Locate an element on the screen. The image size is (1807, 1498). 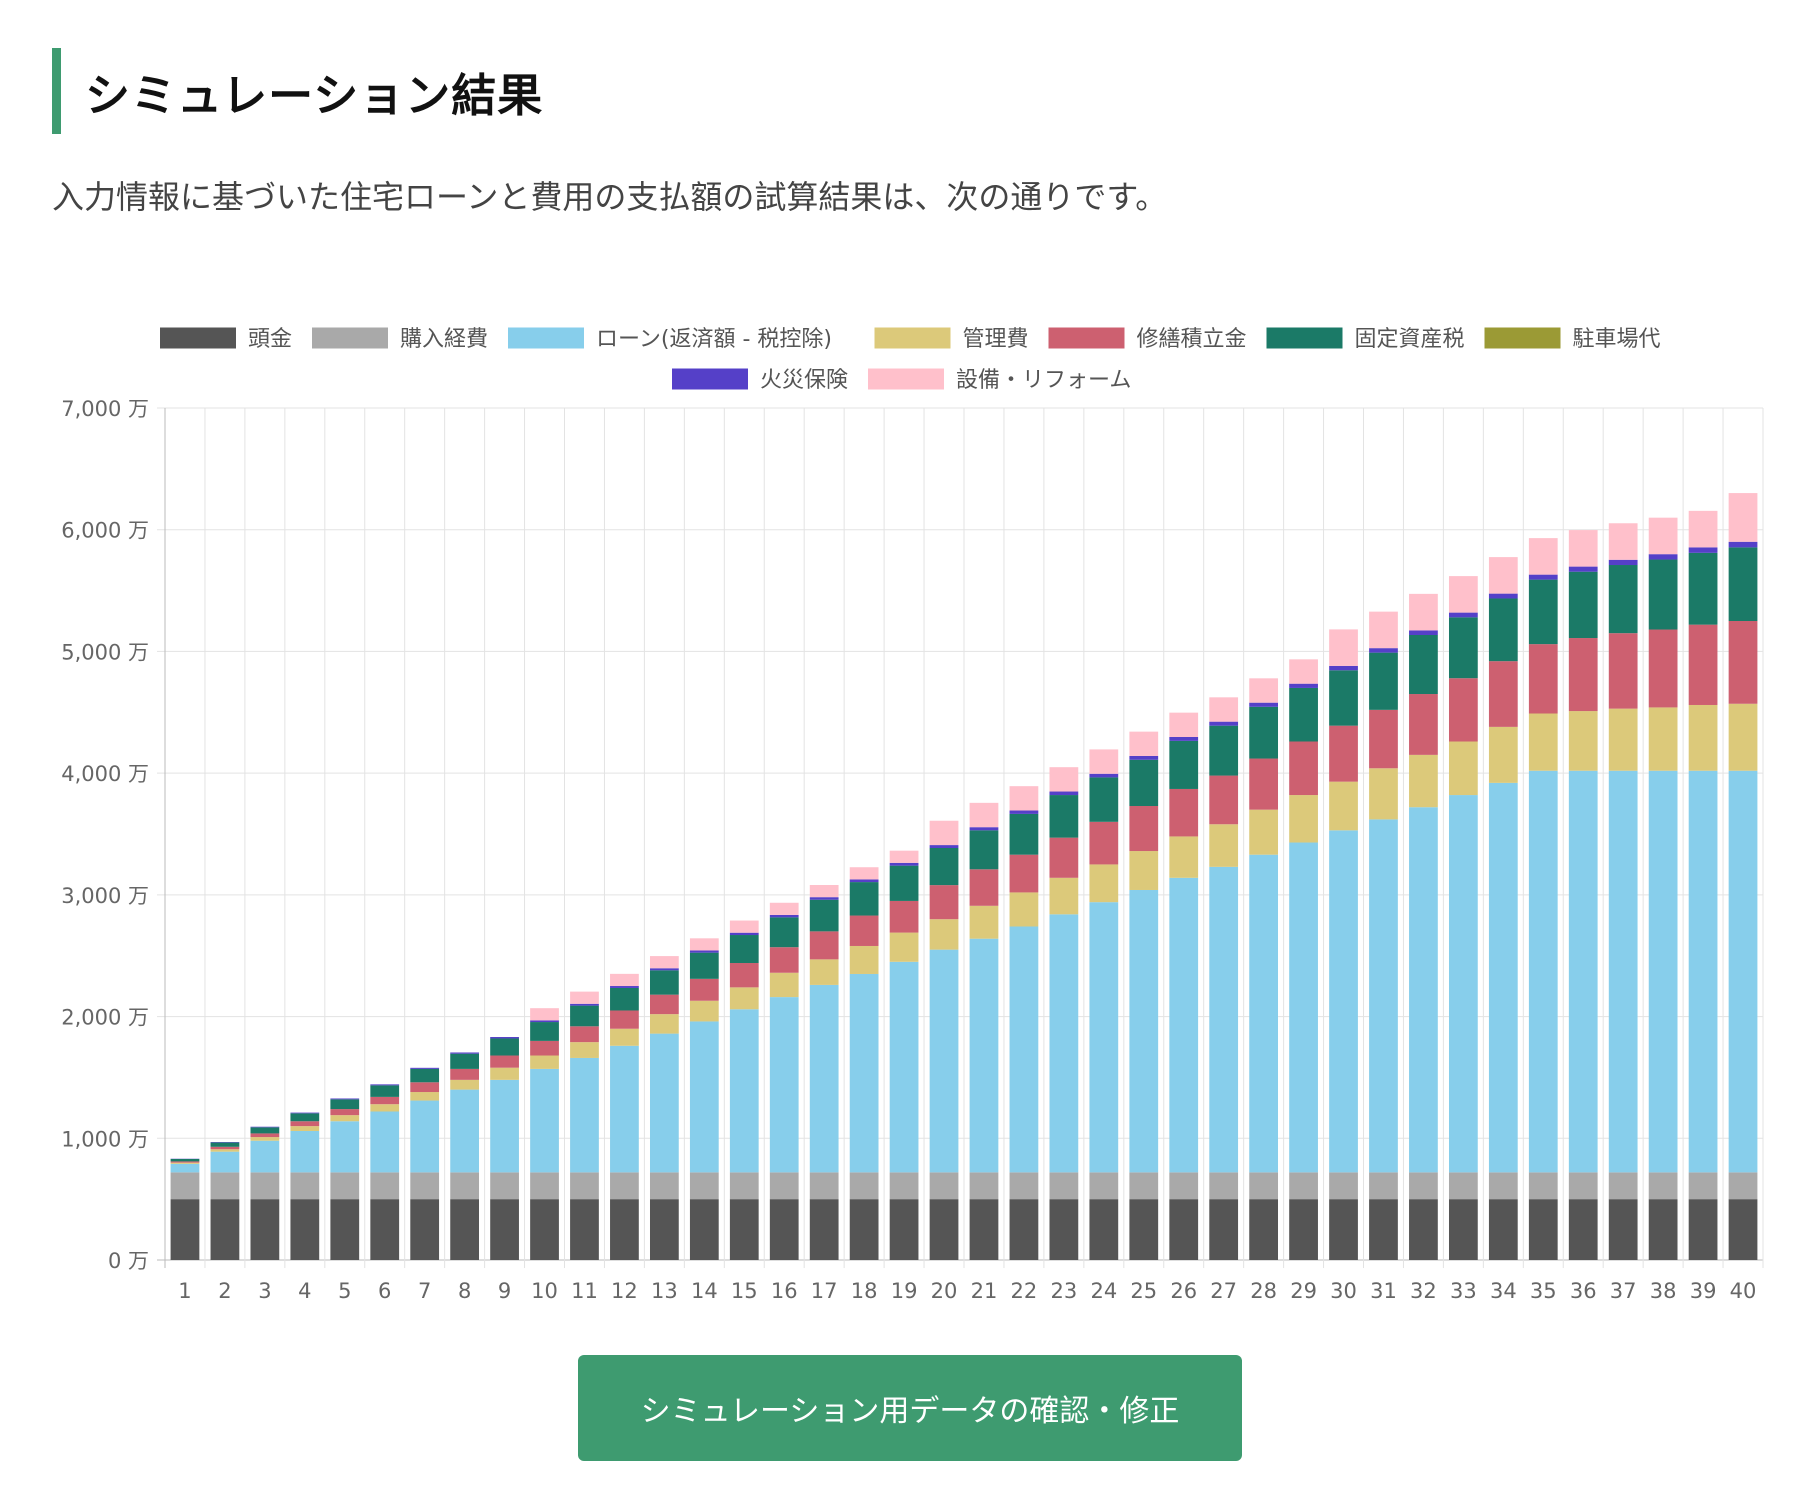
legend-item: 設備・リフォーム is located at coordinates (999, 380).